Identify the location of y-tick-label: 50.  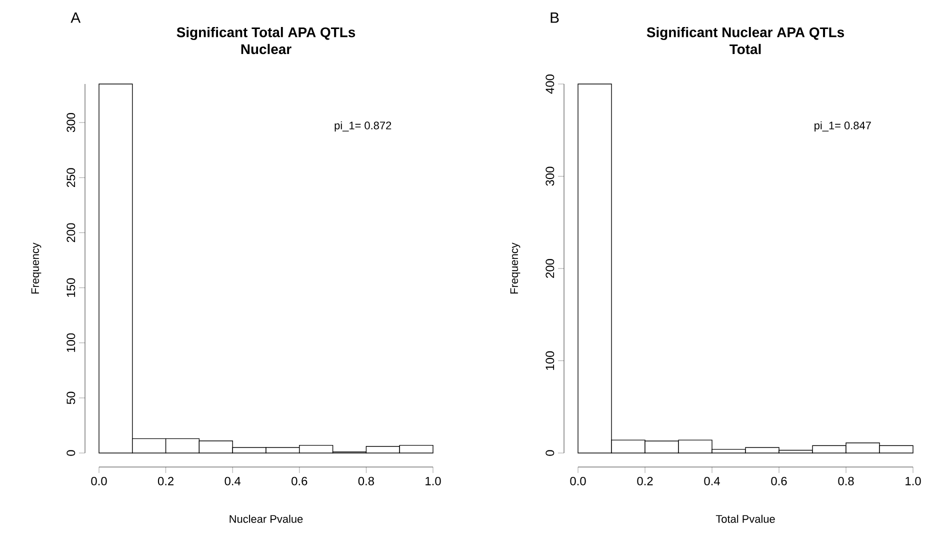
(71, 398).